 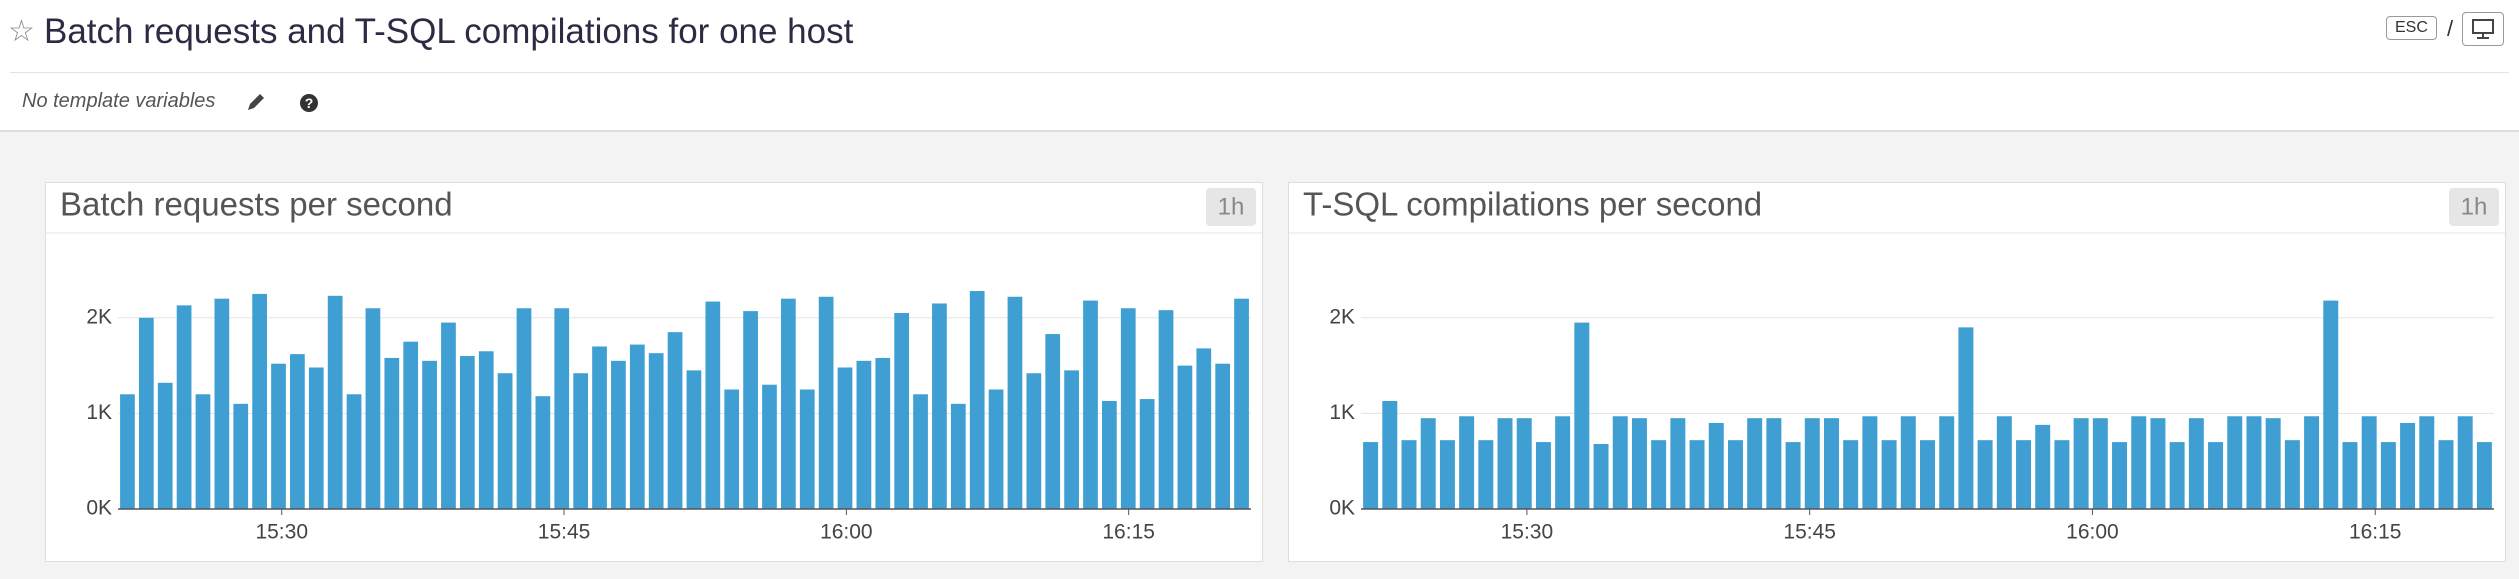 I want to click on time-badge, so click(x=2474, y=207).